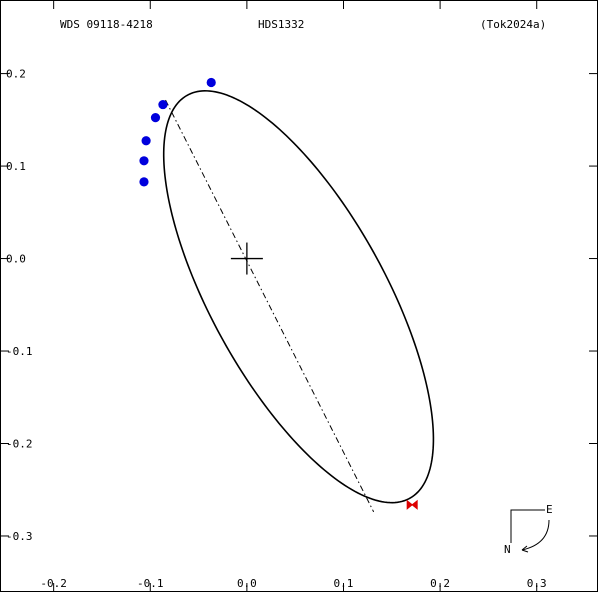 The height and width of the screenshot is (600, 600). I want to click on current-position-point, so click(412, 504).